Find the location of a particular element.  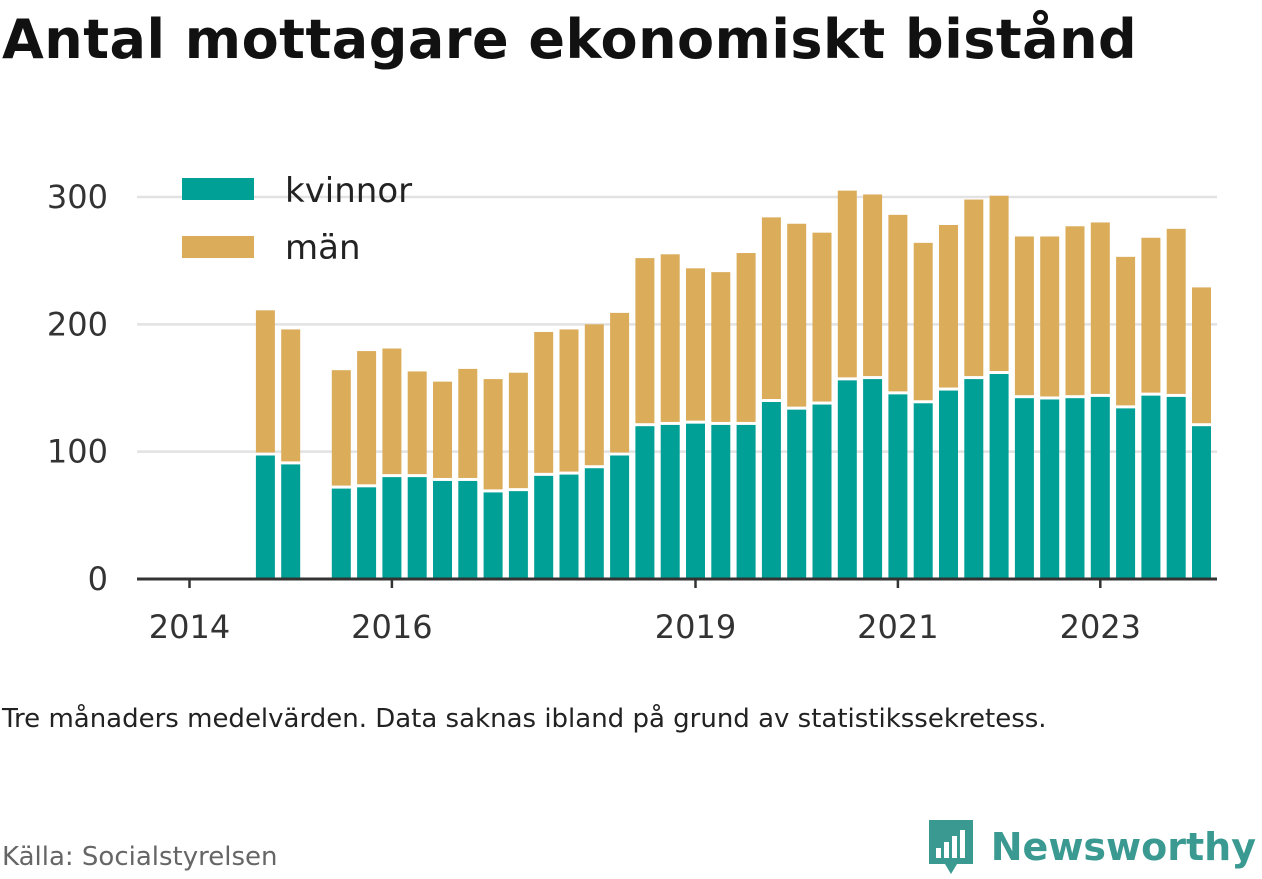

legend-label-kvinnor: kvinnor is located at coordinates (348, 191).